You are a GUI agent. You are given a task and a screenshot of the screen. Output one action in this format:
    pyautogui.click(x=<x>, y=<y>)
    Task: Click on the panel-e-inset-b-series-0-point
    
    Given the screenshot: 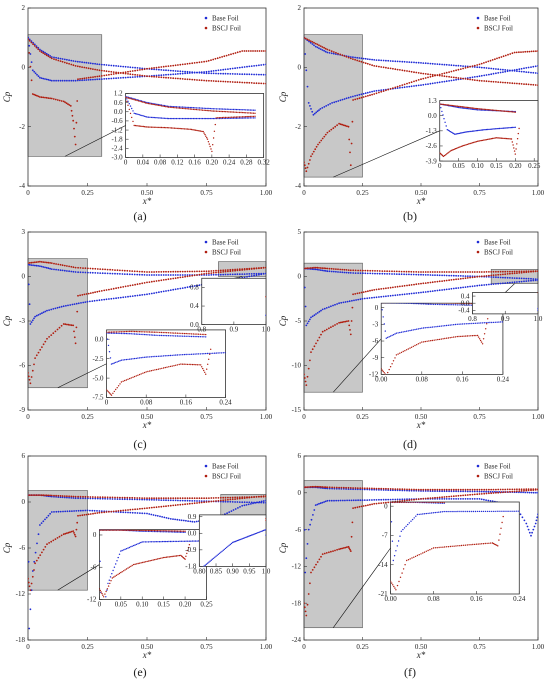 What is the action you would take?
    pyautogui.click(x=229, y=545)
    